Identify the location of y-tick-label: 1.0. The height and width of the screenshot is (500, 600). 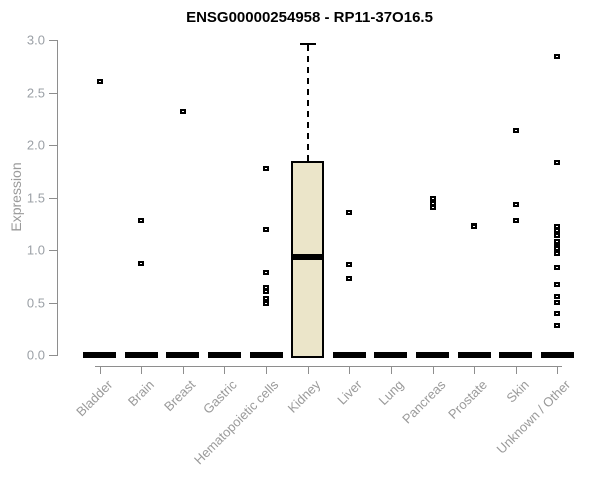
(35, 250).